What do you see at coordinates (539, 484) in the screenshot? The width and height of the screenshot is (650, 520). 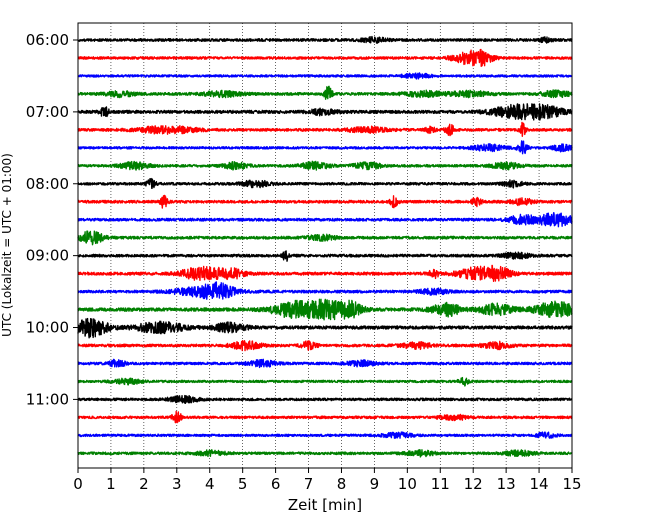 I see `x-tick-label: 14` at bounding box center [539, 484].